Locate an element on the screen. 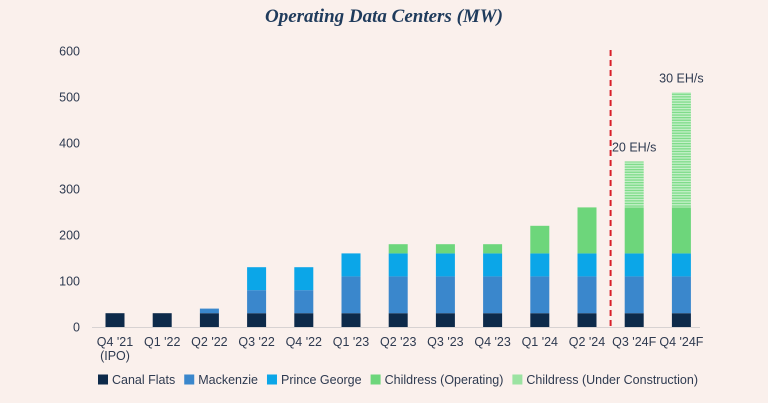 This screenshot has width=768, height=403. y-tick-label-4: 400 is located at coordinates (69, 144).